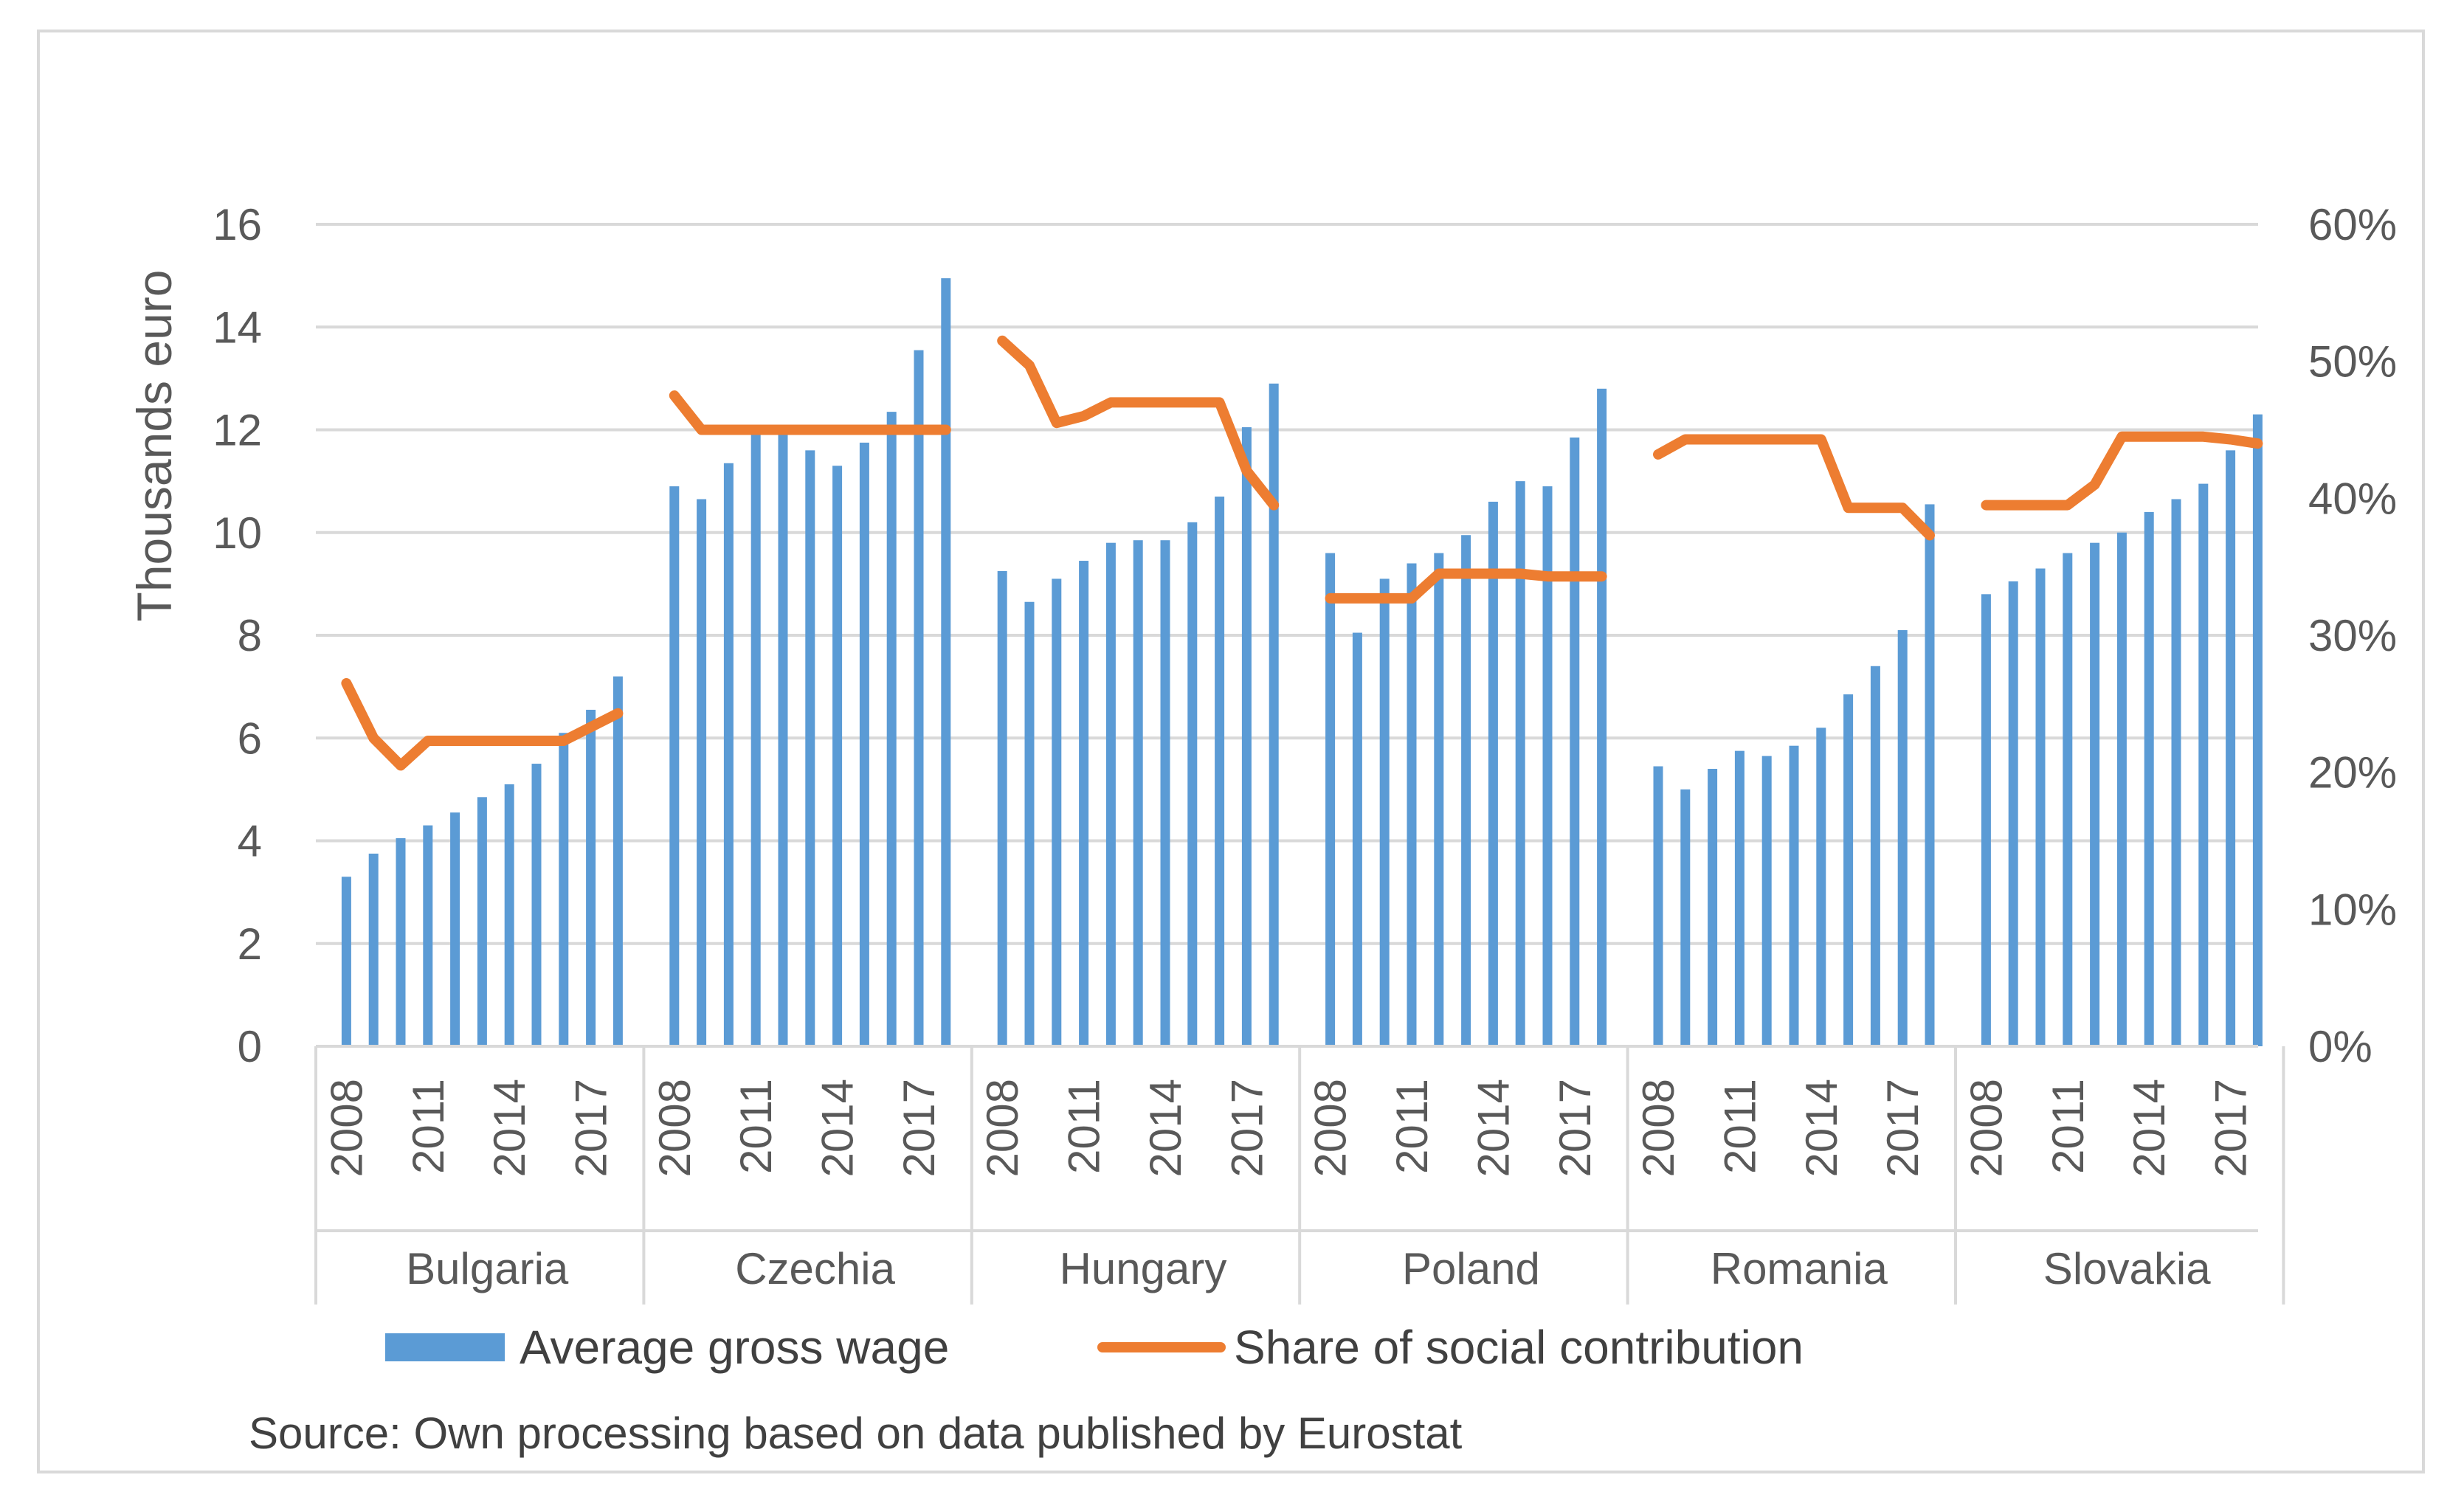 The width and height of the screenshot is (2464, 1503). Describe the element at coordinates (250, 739) in the screenshot. I see `y-left-tick-label: 6` at that location.